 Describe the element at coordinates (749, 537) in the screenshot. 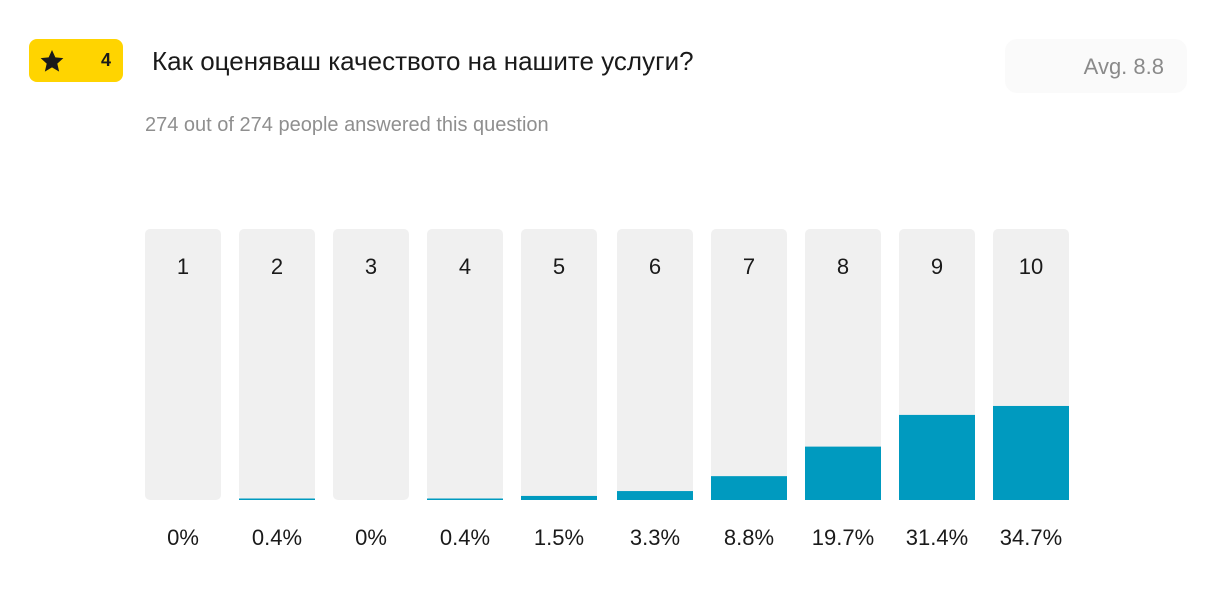

I see `value-label-7: 8.8%` at that location.